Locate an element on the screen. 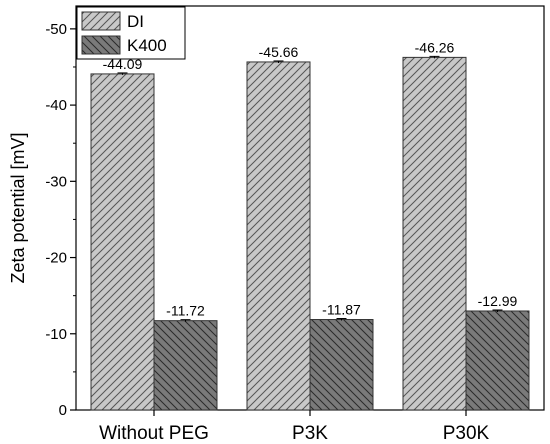 The height and width of the screenshot is (444, 550). data-label: -11.87 is located at coordinates (341, 310).